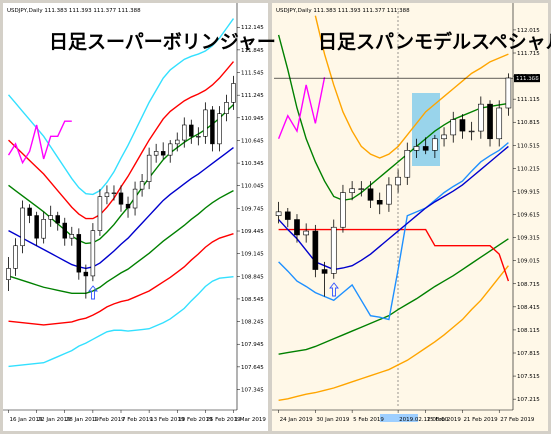 Image resolution: width=551 pixels, height=434 pixels. I want to click on x-tick-label: 16 Jan 2019, so click(26, 420).